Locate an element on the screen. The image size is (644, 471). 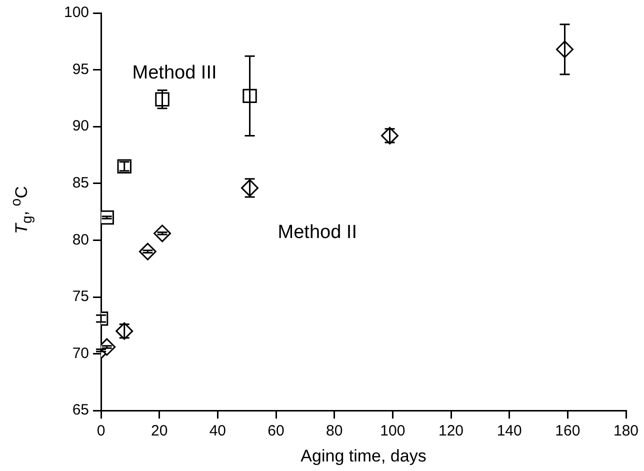
x-tick-label: 0 is located at coordinates (101, 431).